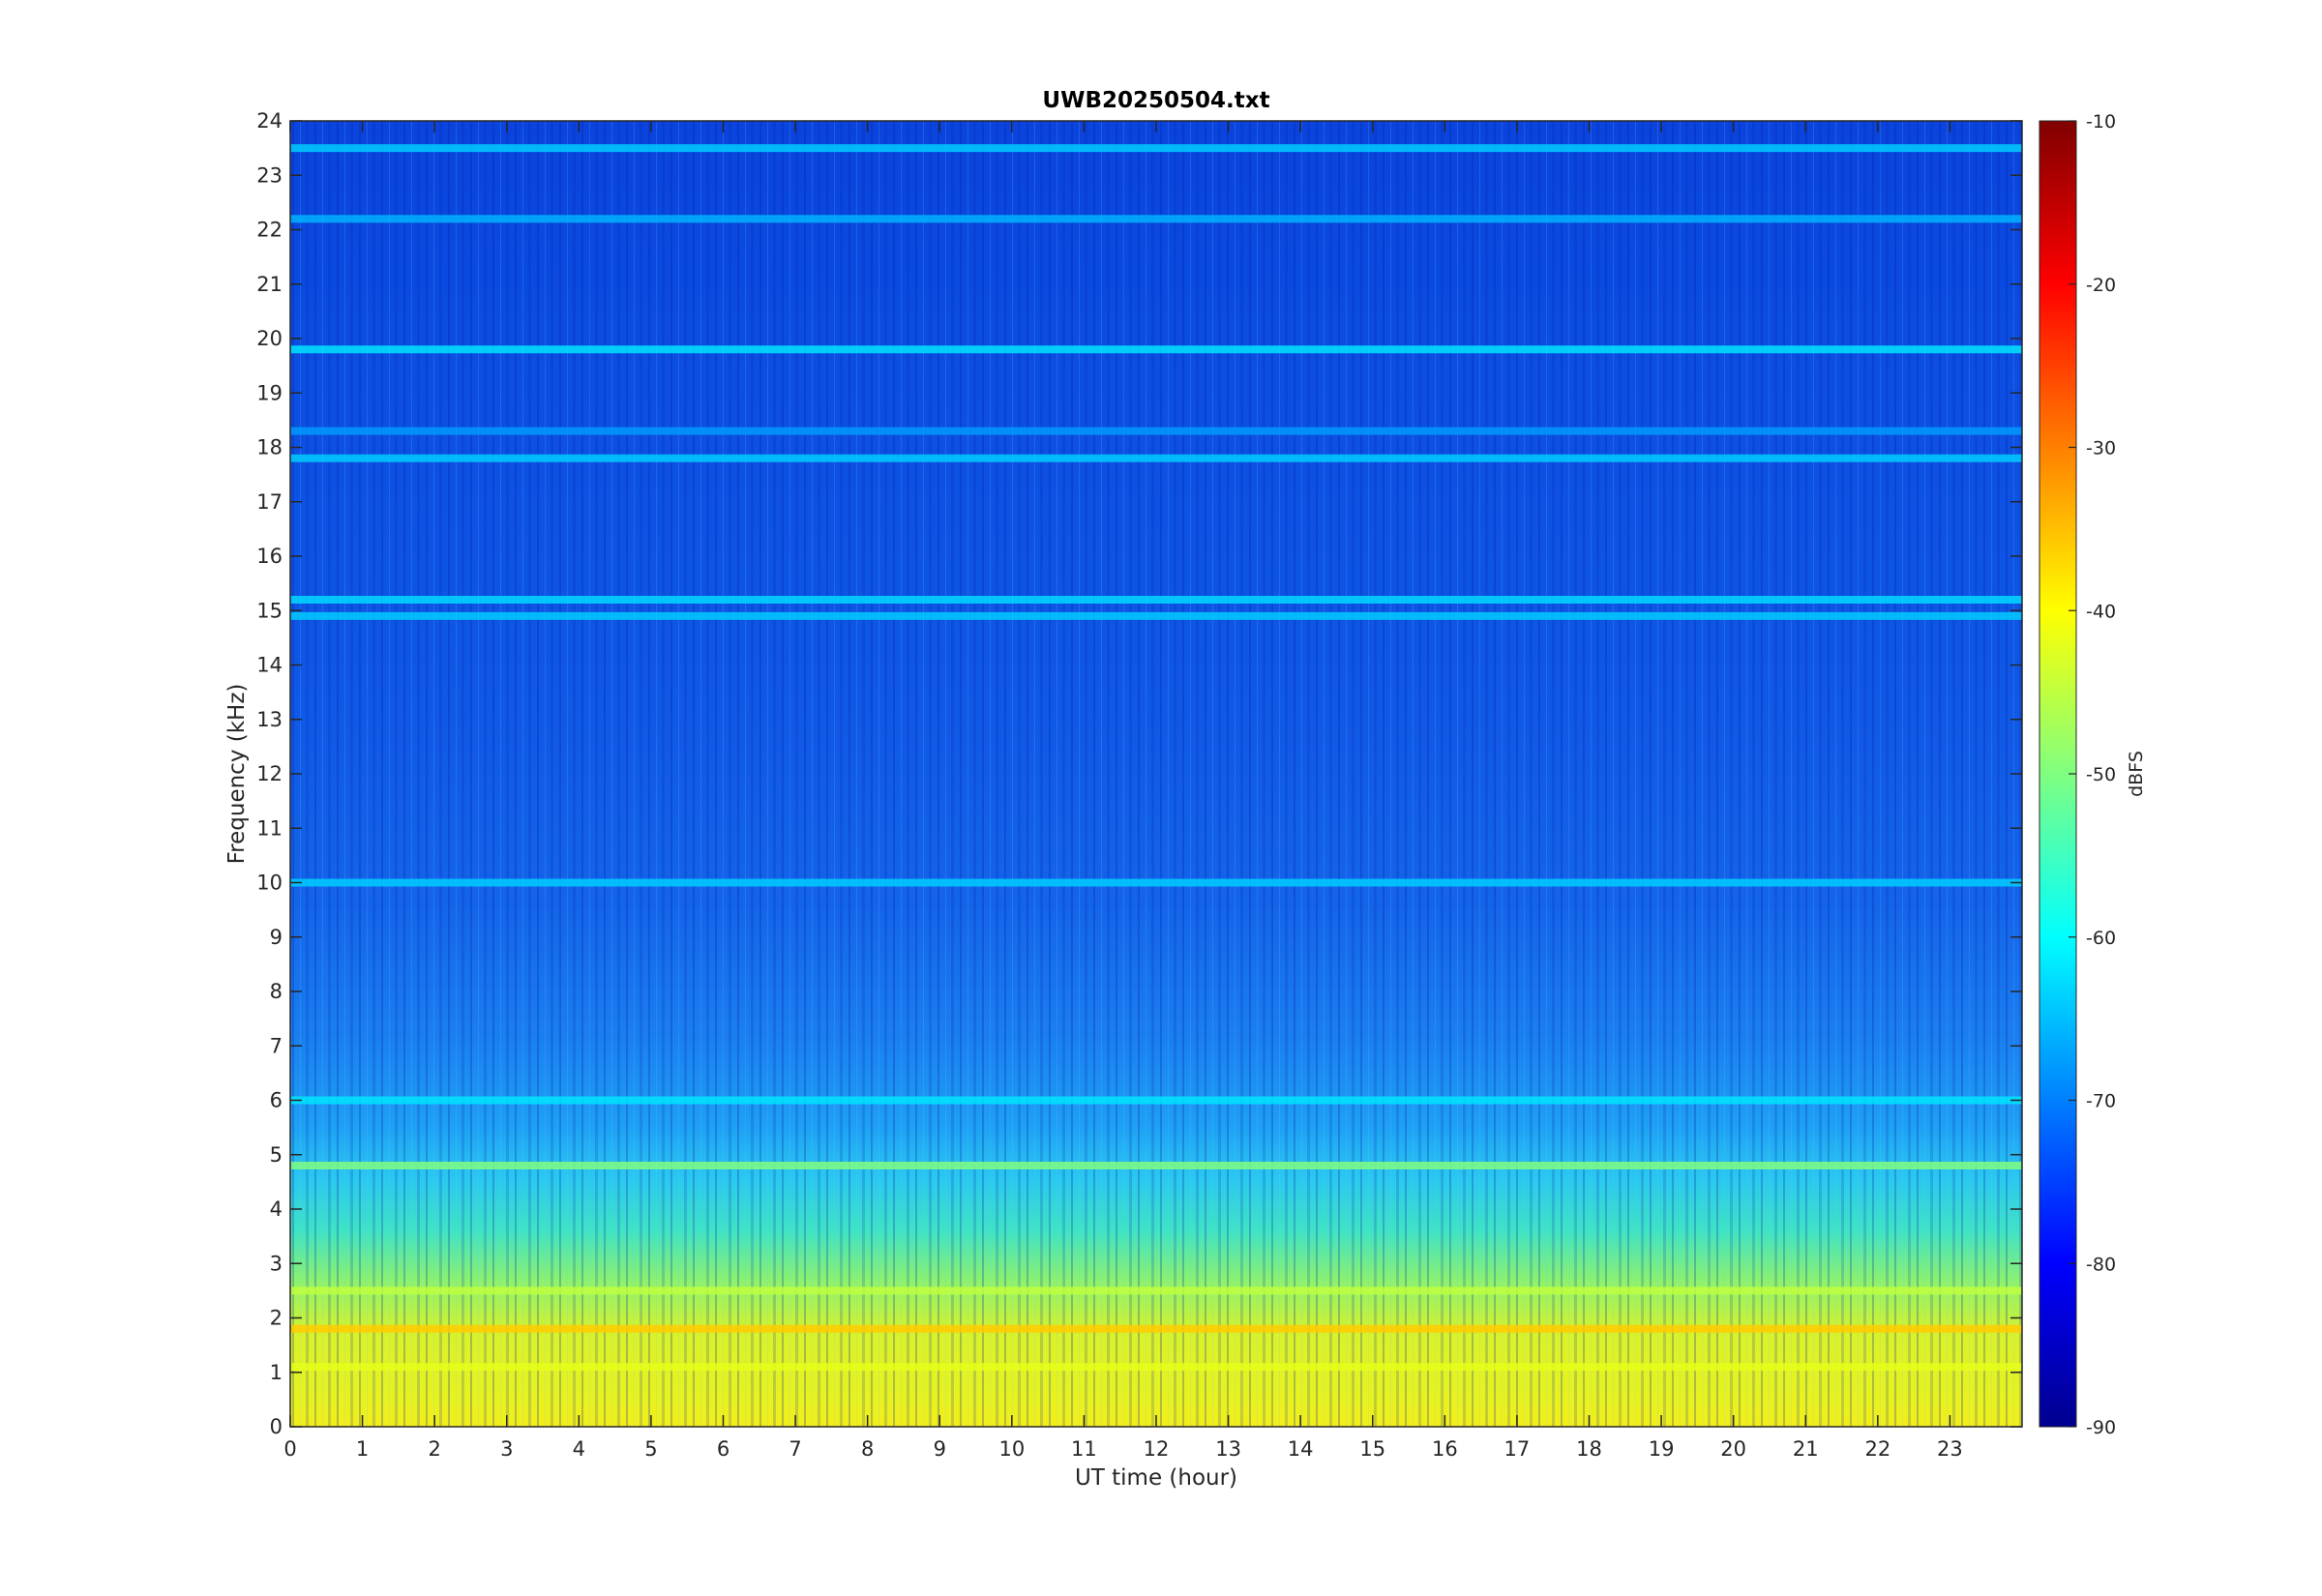 The image size is (2322, 1596). I want to click on y-tick-label: 13, so click(269, 719).